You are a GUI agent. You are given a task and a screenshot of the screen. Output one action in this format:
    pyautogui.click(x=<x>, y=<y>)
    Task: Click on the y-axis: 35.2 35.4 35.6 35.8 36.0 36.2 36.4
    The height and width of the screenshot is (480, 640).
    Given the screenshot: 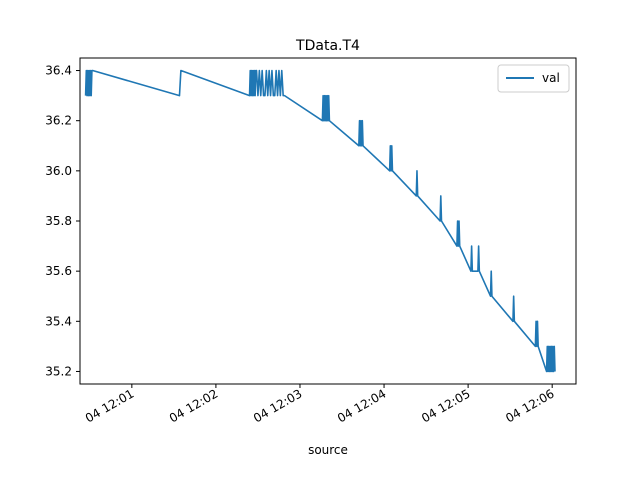 What is the action you would take?
    pyautogui.click(x=62, y=221)
    